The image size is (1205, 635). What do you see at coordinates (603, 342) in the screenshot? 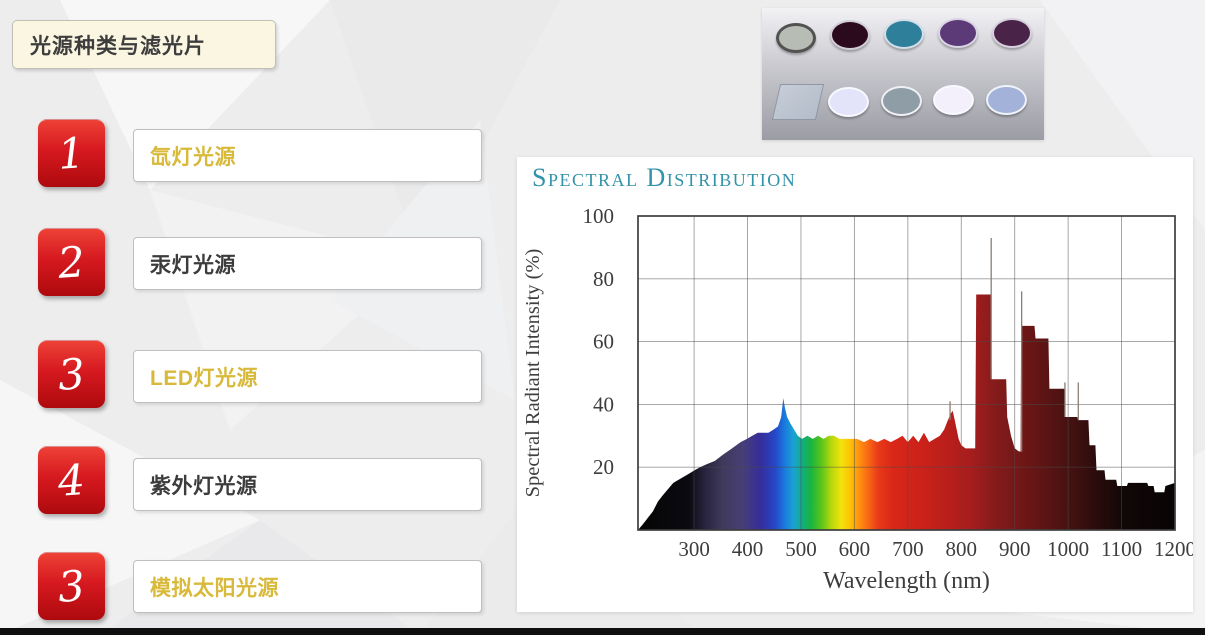
I see `y-tick-label: 60` at bounding box center [603, 342].